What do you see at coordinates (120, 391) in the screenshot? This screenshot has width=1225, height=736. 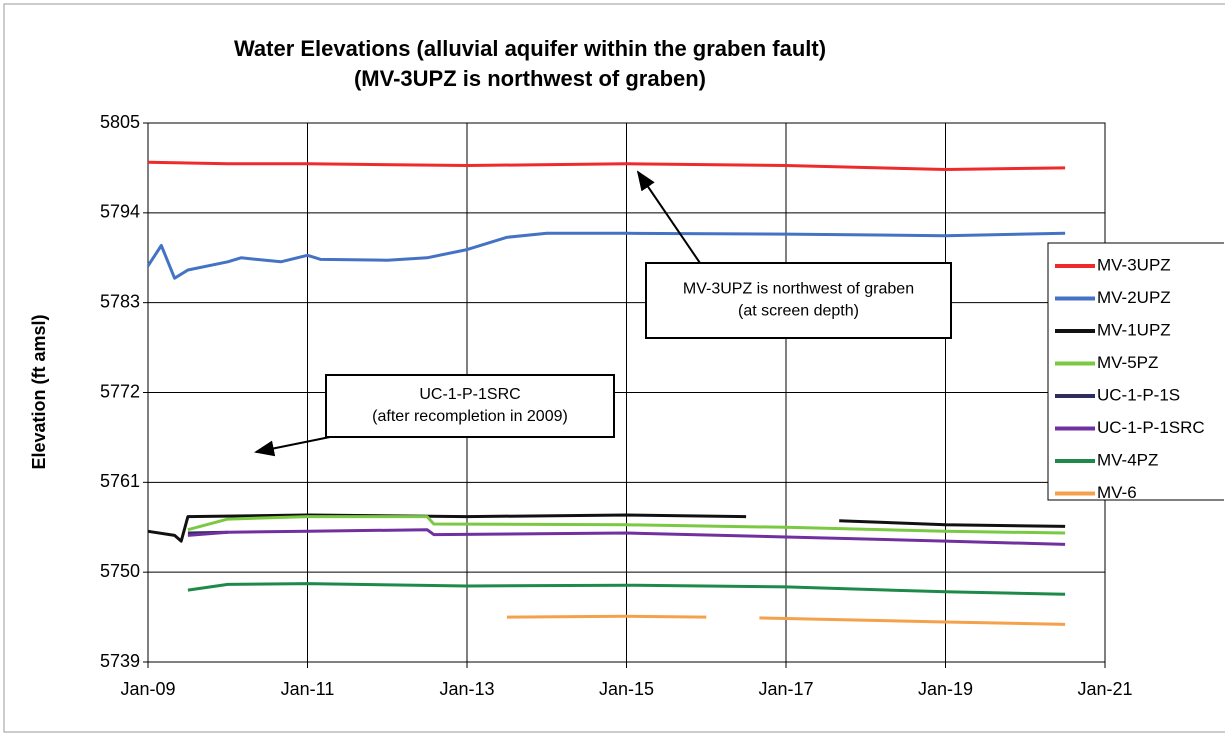 I see `y-tick-label: 5772` at bounding box center [120, 391].